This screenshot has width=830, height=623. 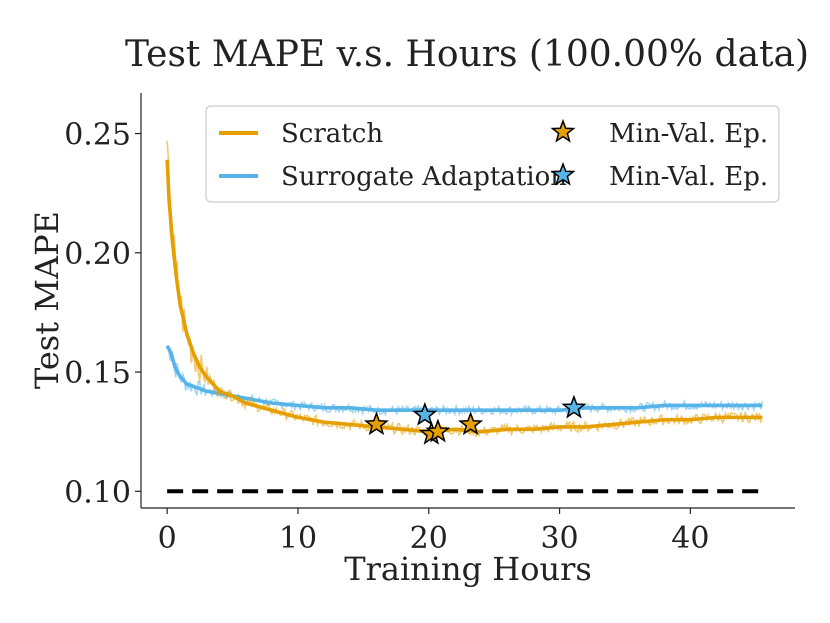 What do you see at coordinates (97, 492) in the screenshot?
I see `y-tick-label: 0.10` at bounding box center [97, 492].